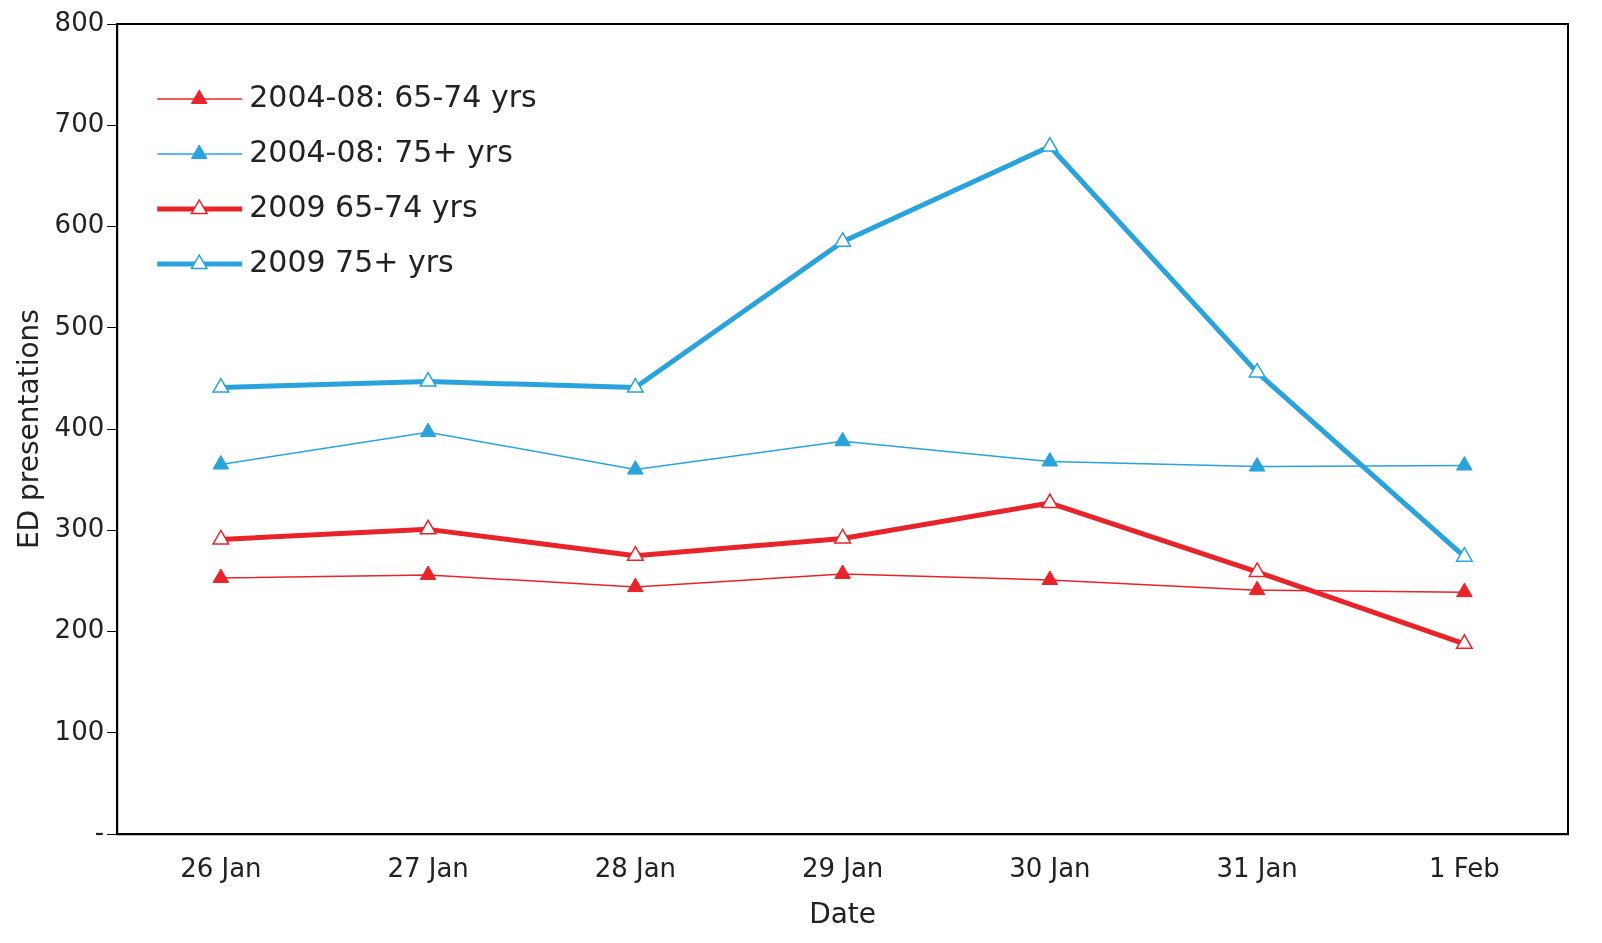 The height and width of the screenshot is (943, 1602). I want to click on y-tick-label: 200, so click(79, 629).